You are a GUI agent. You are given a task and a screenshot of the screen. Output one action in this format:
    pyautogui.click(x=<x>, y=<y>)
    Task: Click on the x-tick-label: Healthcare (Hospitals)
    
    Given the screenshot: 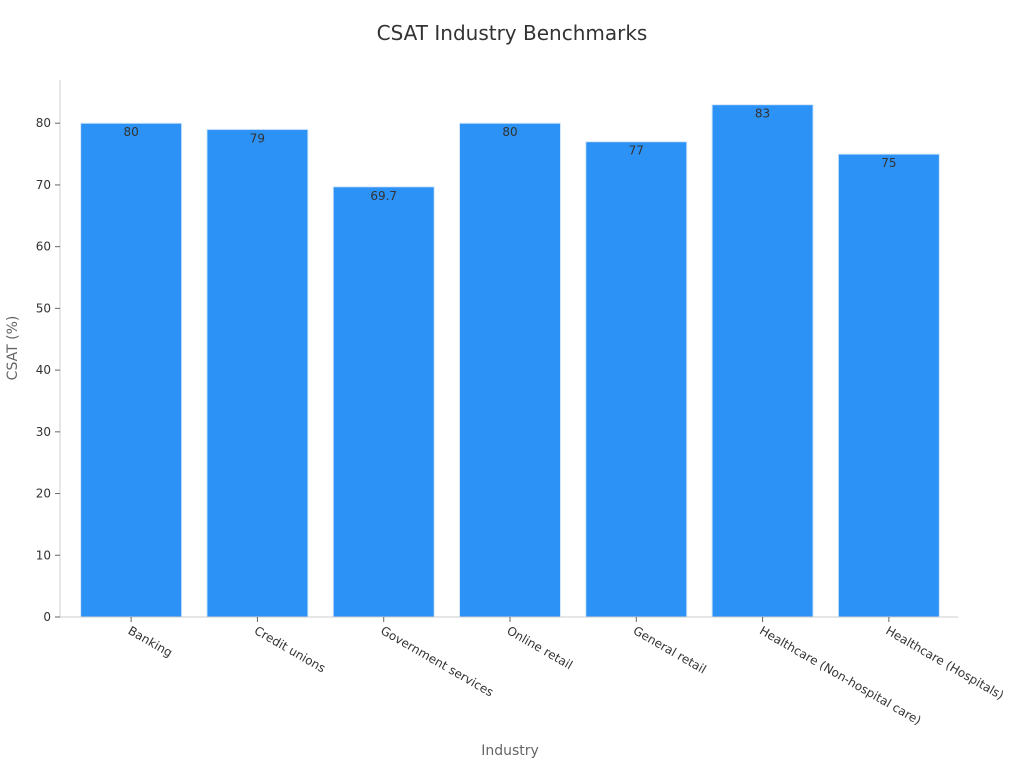 What is the action you would take?
    pyautogui.click(x=944, y=662)
    